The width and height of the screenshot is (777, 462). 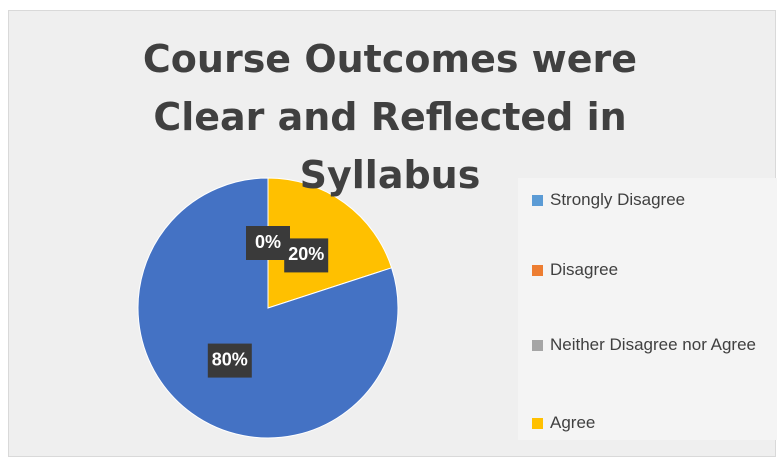 What do you see at coordinates (584, 269) in the screenshot?
I see `legend-label: Disagree` at bounding box center [584, 269].